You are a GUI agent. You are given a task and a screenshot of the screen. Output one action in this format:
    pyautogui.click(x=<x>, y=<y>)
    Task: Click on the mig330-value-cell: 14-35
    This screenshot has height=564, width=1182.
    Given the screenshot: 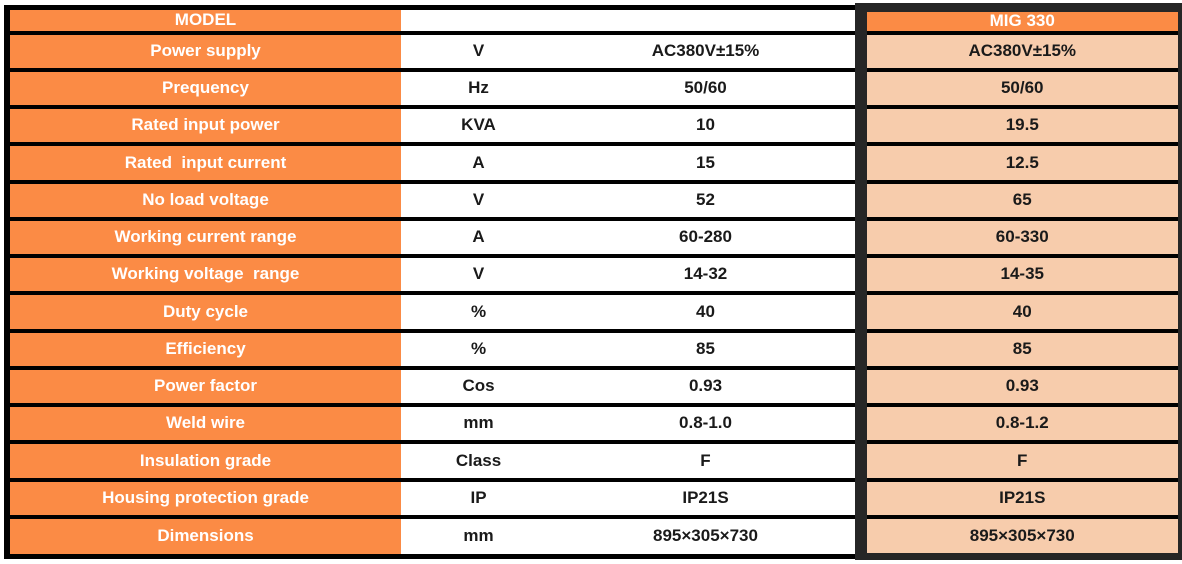 What is the action you would take?
    pyautogui.click(x=1018, y=274)
    